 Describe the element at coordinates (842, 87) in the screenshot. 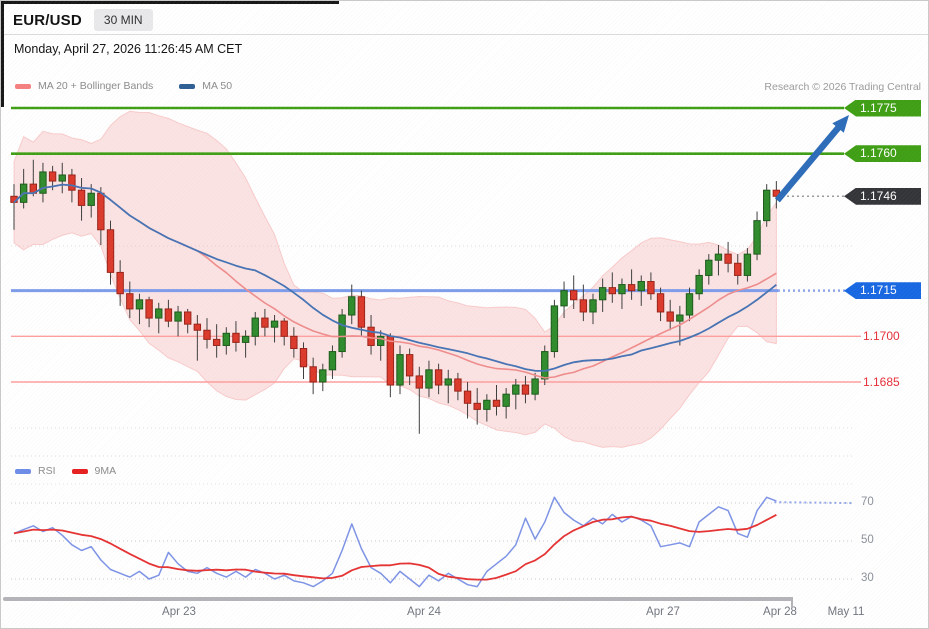

I see `attribution-text: Research © 2026 Trading Central` at that location.